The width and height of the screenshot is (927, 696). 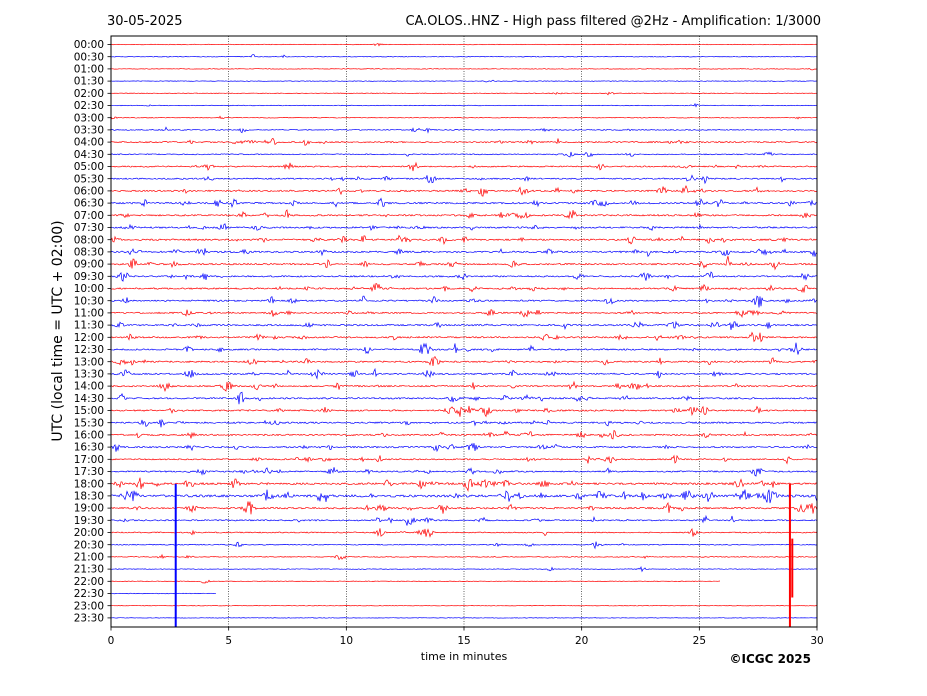 What do you see at coordinates (89, 70) in the screenshot?
I see `y-tick-label: 01:00` at bounding box center [89, 70].